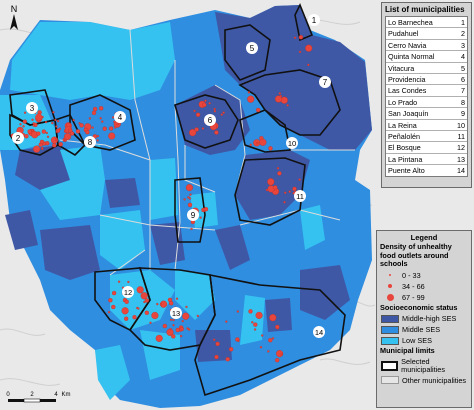 This screenshot has height=410, width=474. What do you see at coordinates (14, 22) in the screenshot?
I see `north-arrow-icon` at bounding box center [14, 22].